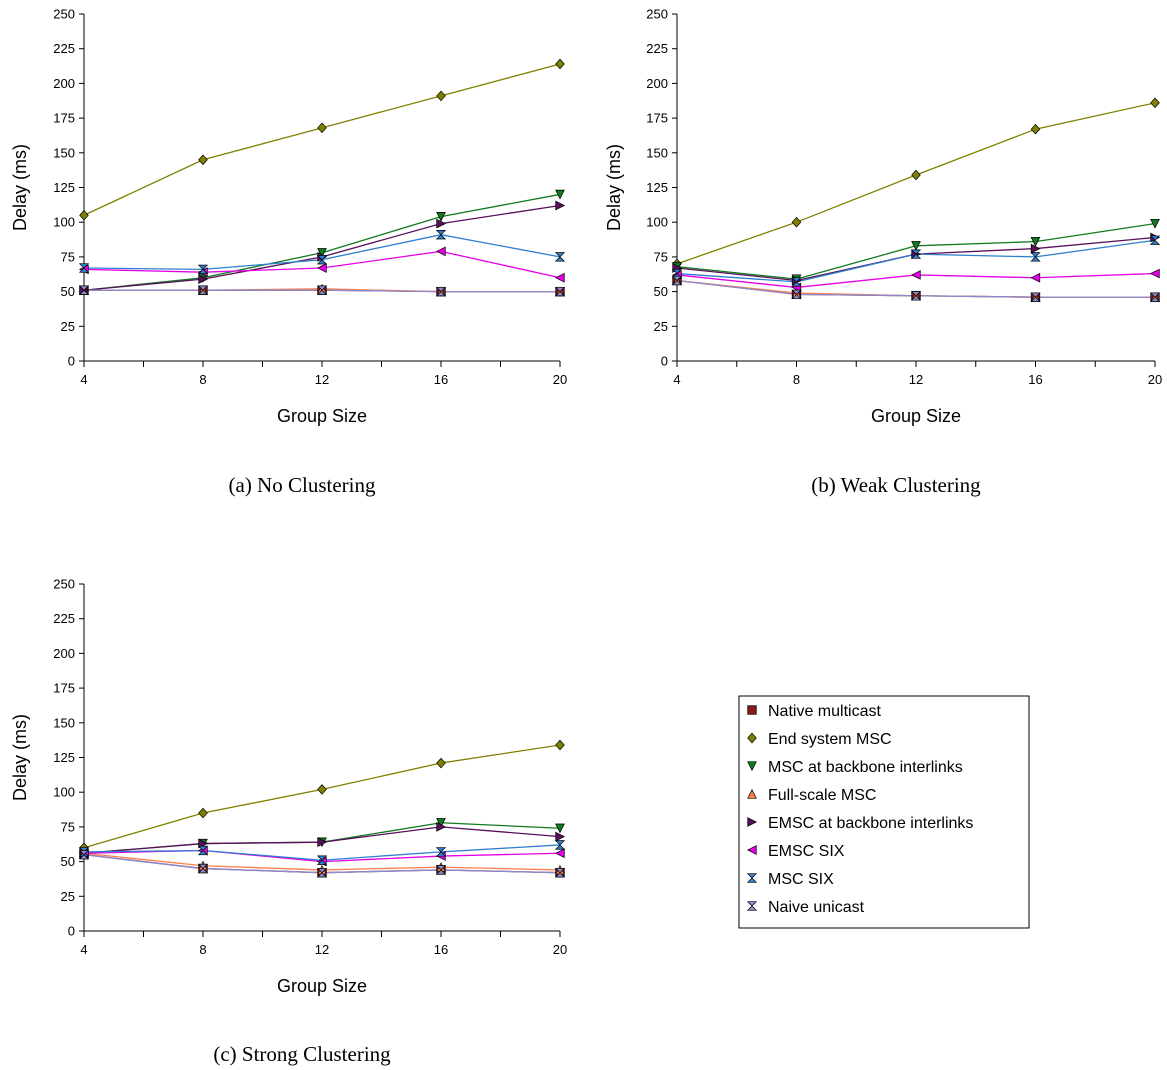  What do you see at coordinates (68, 326) in the screenshot?
I see `y-tick-label: 25` at bounding box center [68, 326].